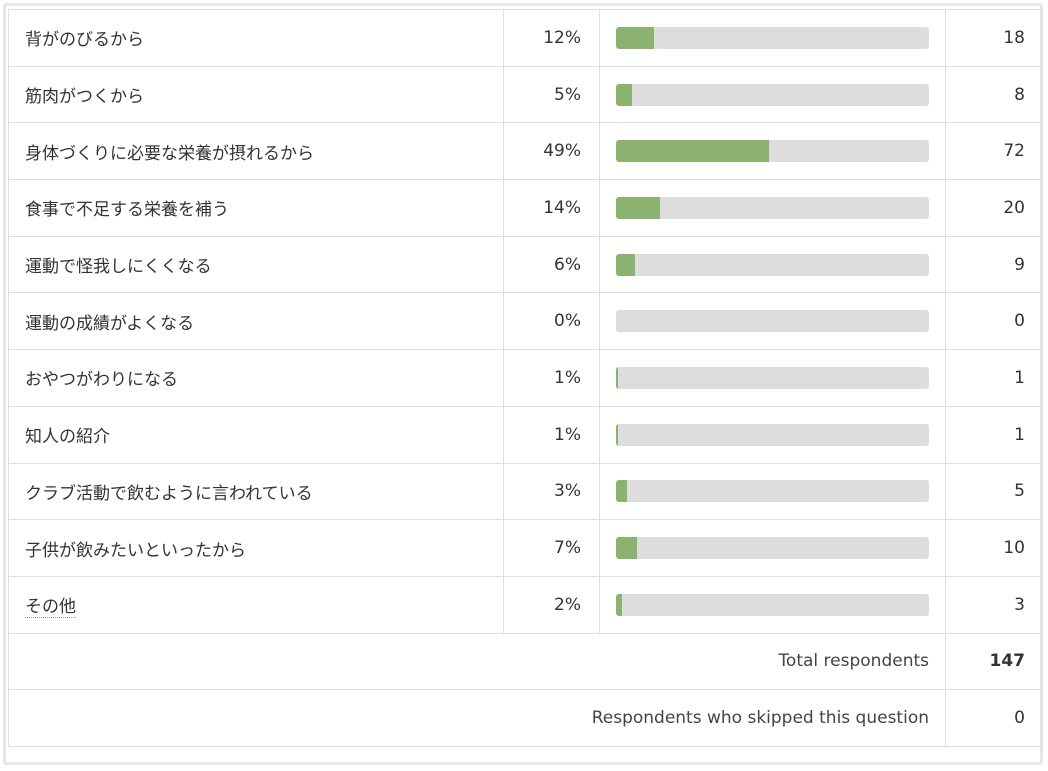 The height and width of the screenshot is (771, 1048). I want to click on total-respondents-value: 147, so click(993, 661).